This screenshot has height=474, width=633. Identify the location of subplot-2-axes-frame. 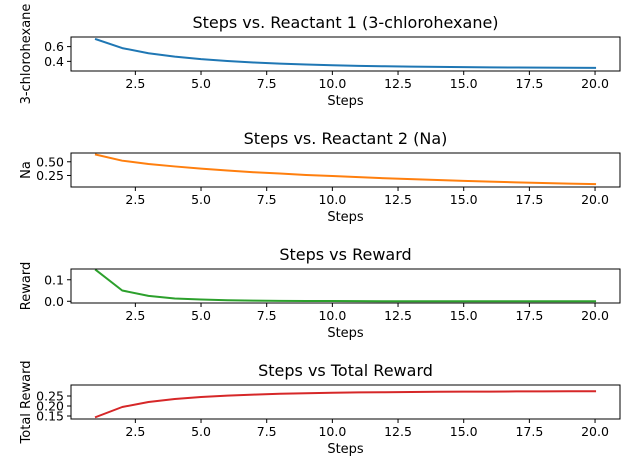
(345, 170).